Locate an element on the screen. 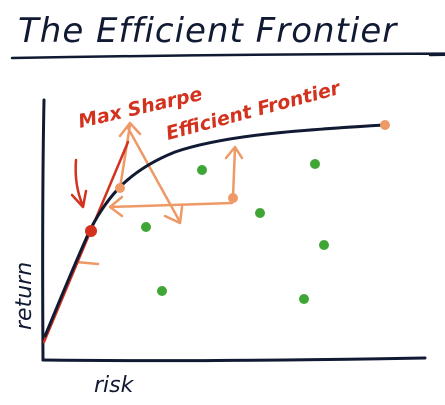 This screenshot has height=405, width=445. move-arrow-diagonal is located at coordinates (154, 175).